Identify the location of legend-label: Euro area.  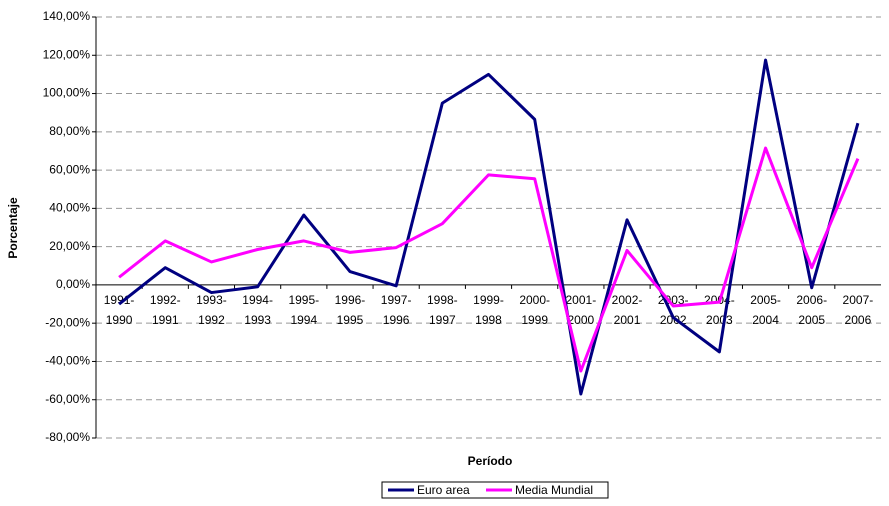
(443, 490).